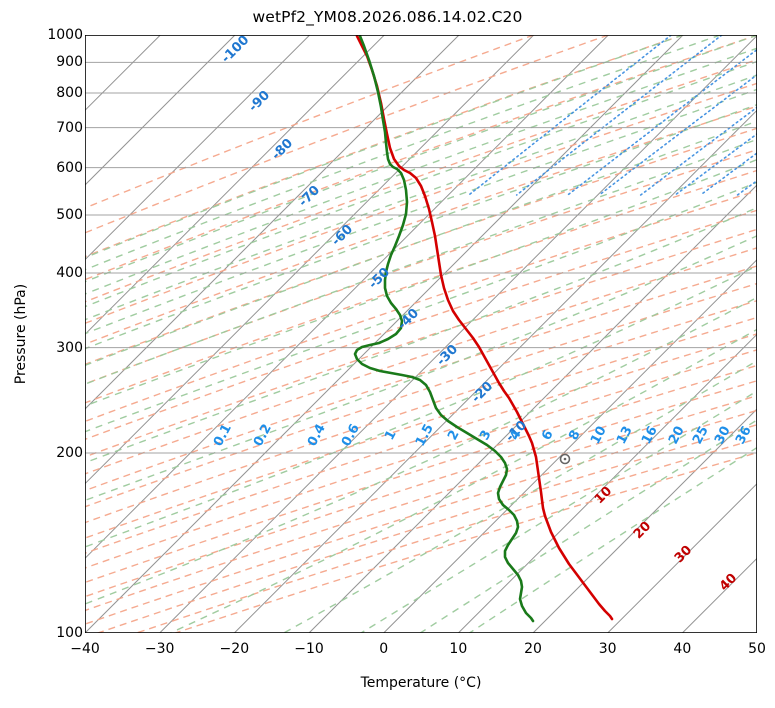 Image resolution: width=775 pixels, height=708 pixels. I want to click on x-axis-label: Temperature (°C), so click(421, 683).